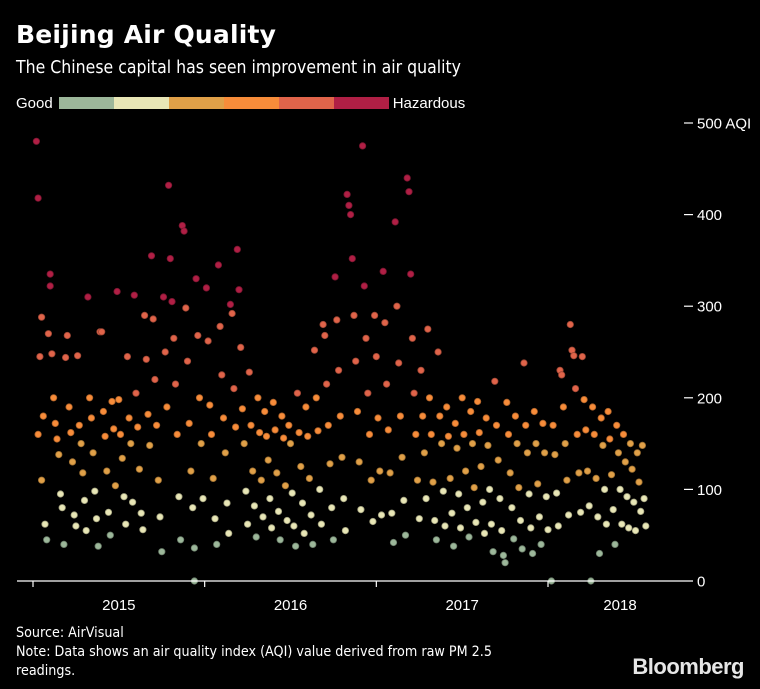 The width and height of the screenshot is (760, 689). Describe the element at coordinates (70, 633) in the screenshot. I see `source-note: Source: AirVisual` at that location.